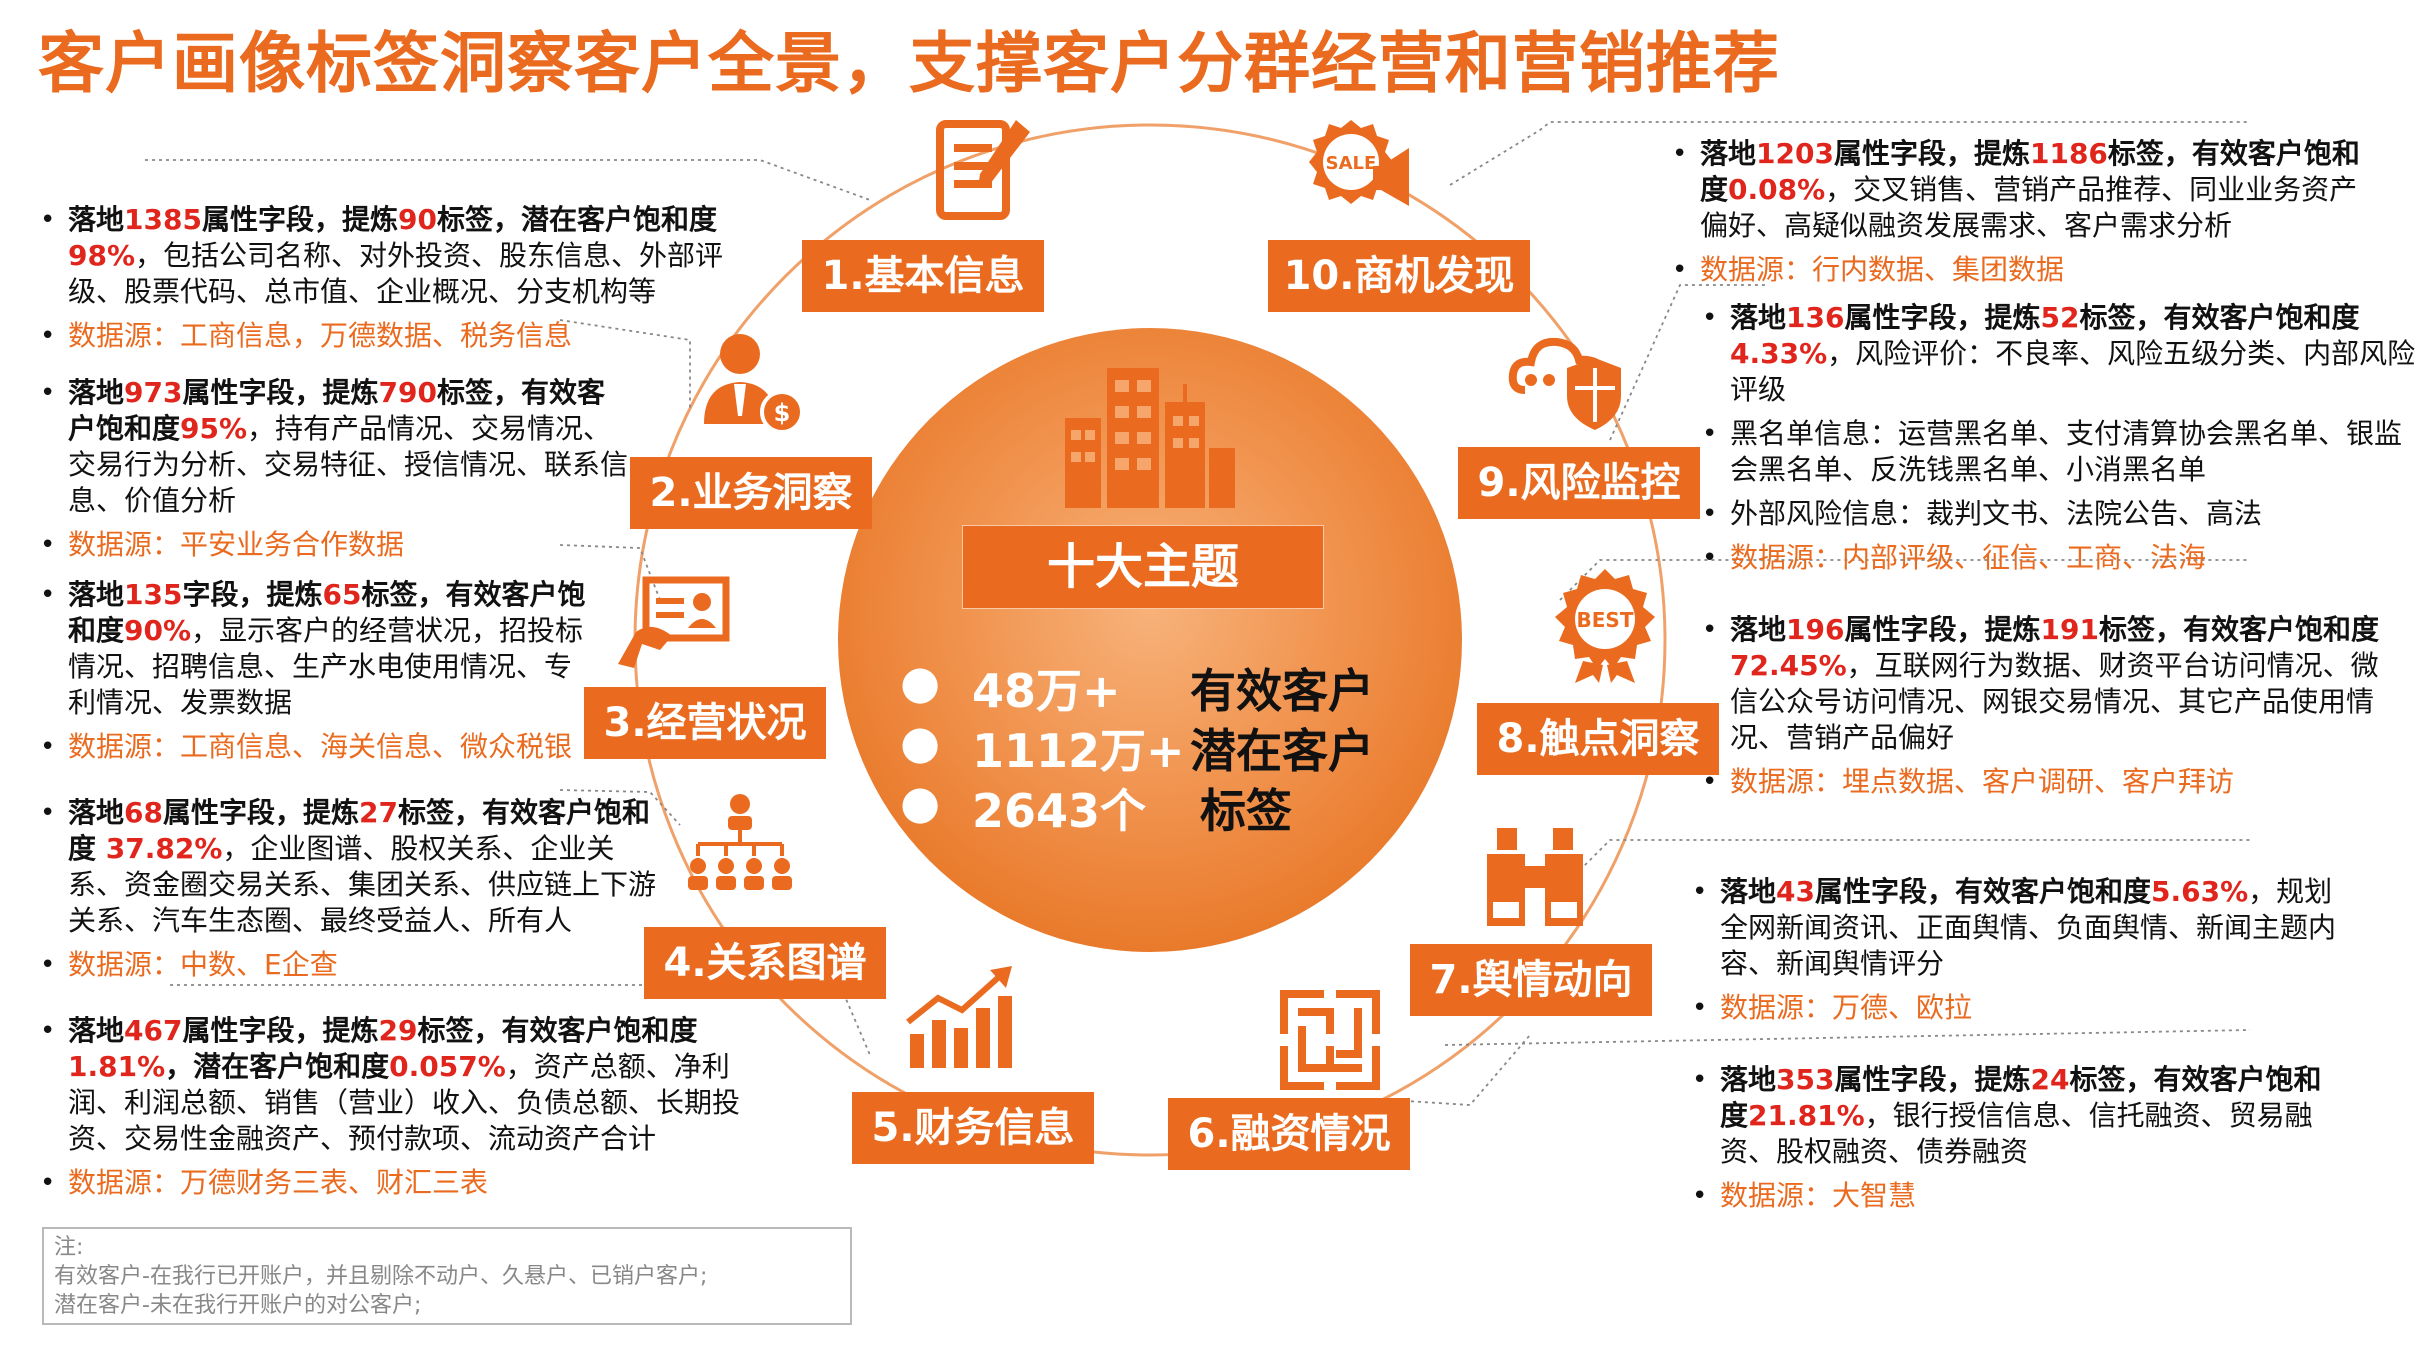 Image resolution: width=2422 pixels, height=1354 pixels. Describe the element at coordinates (1795, 153) in the screenshot. I see `highlight-number: 1203` at that location.